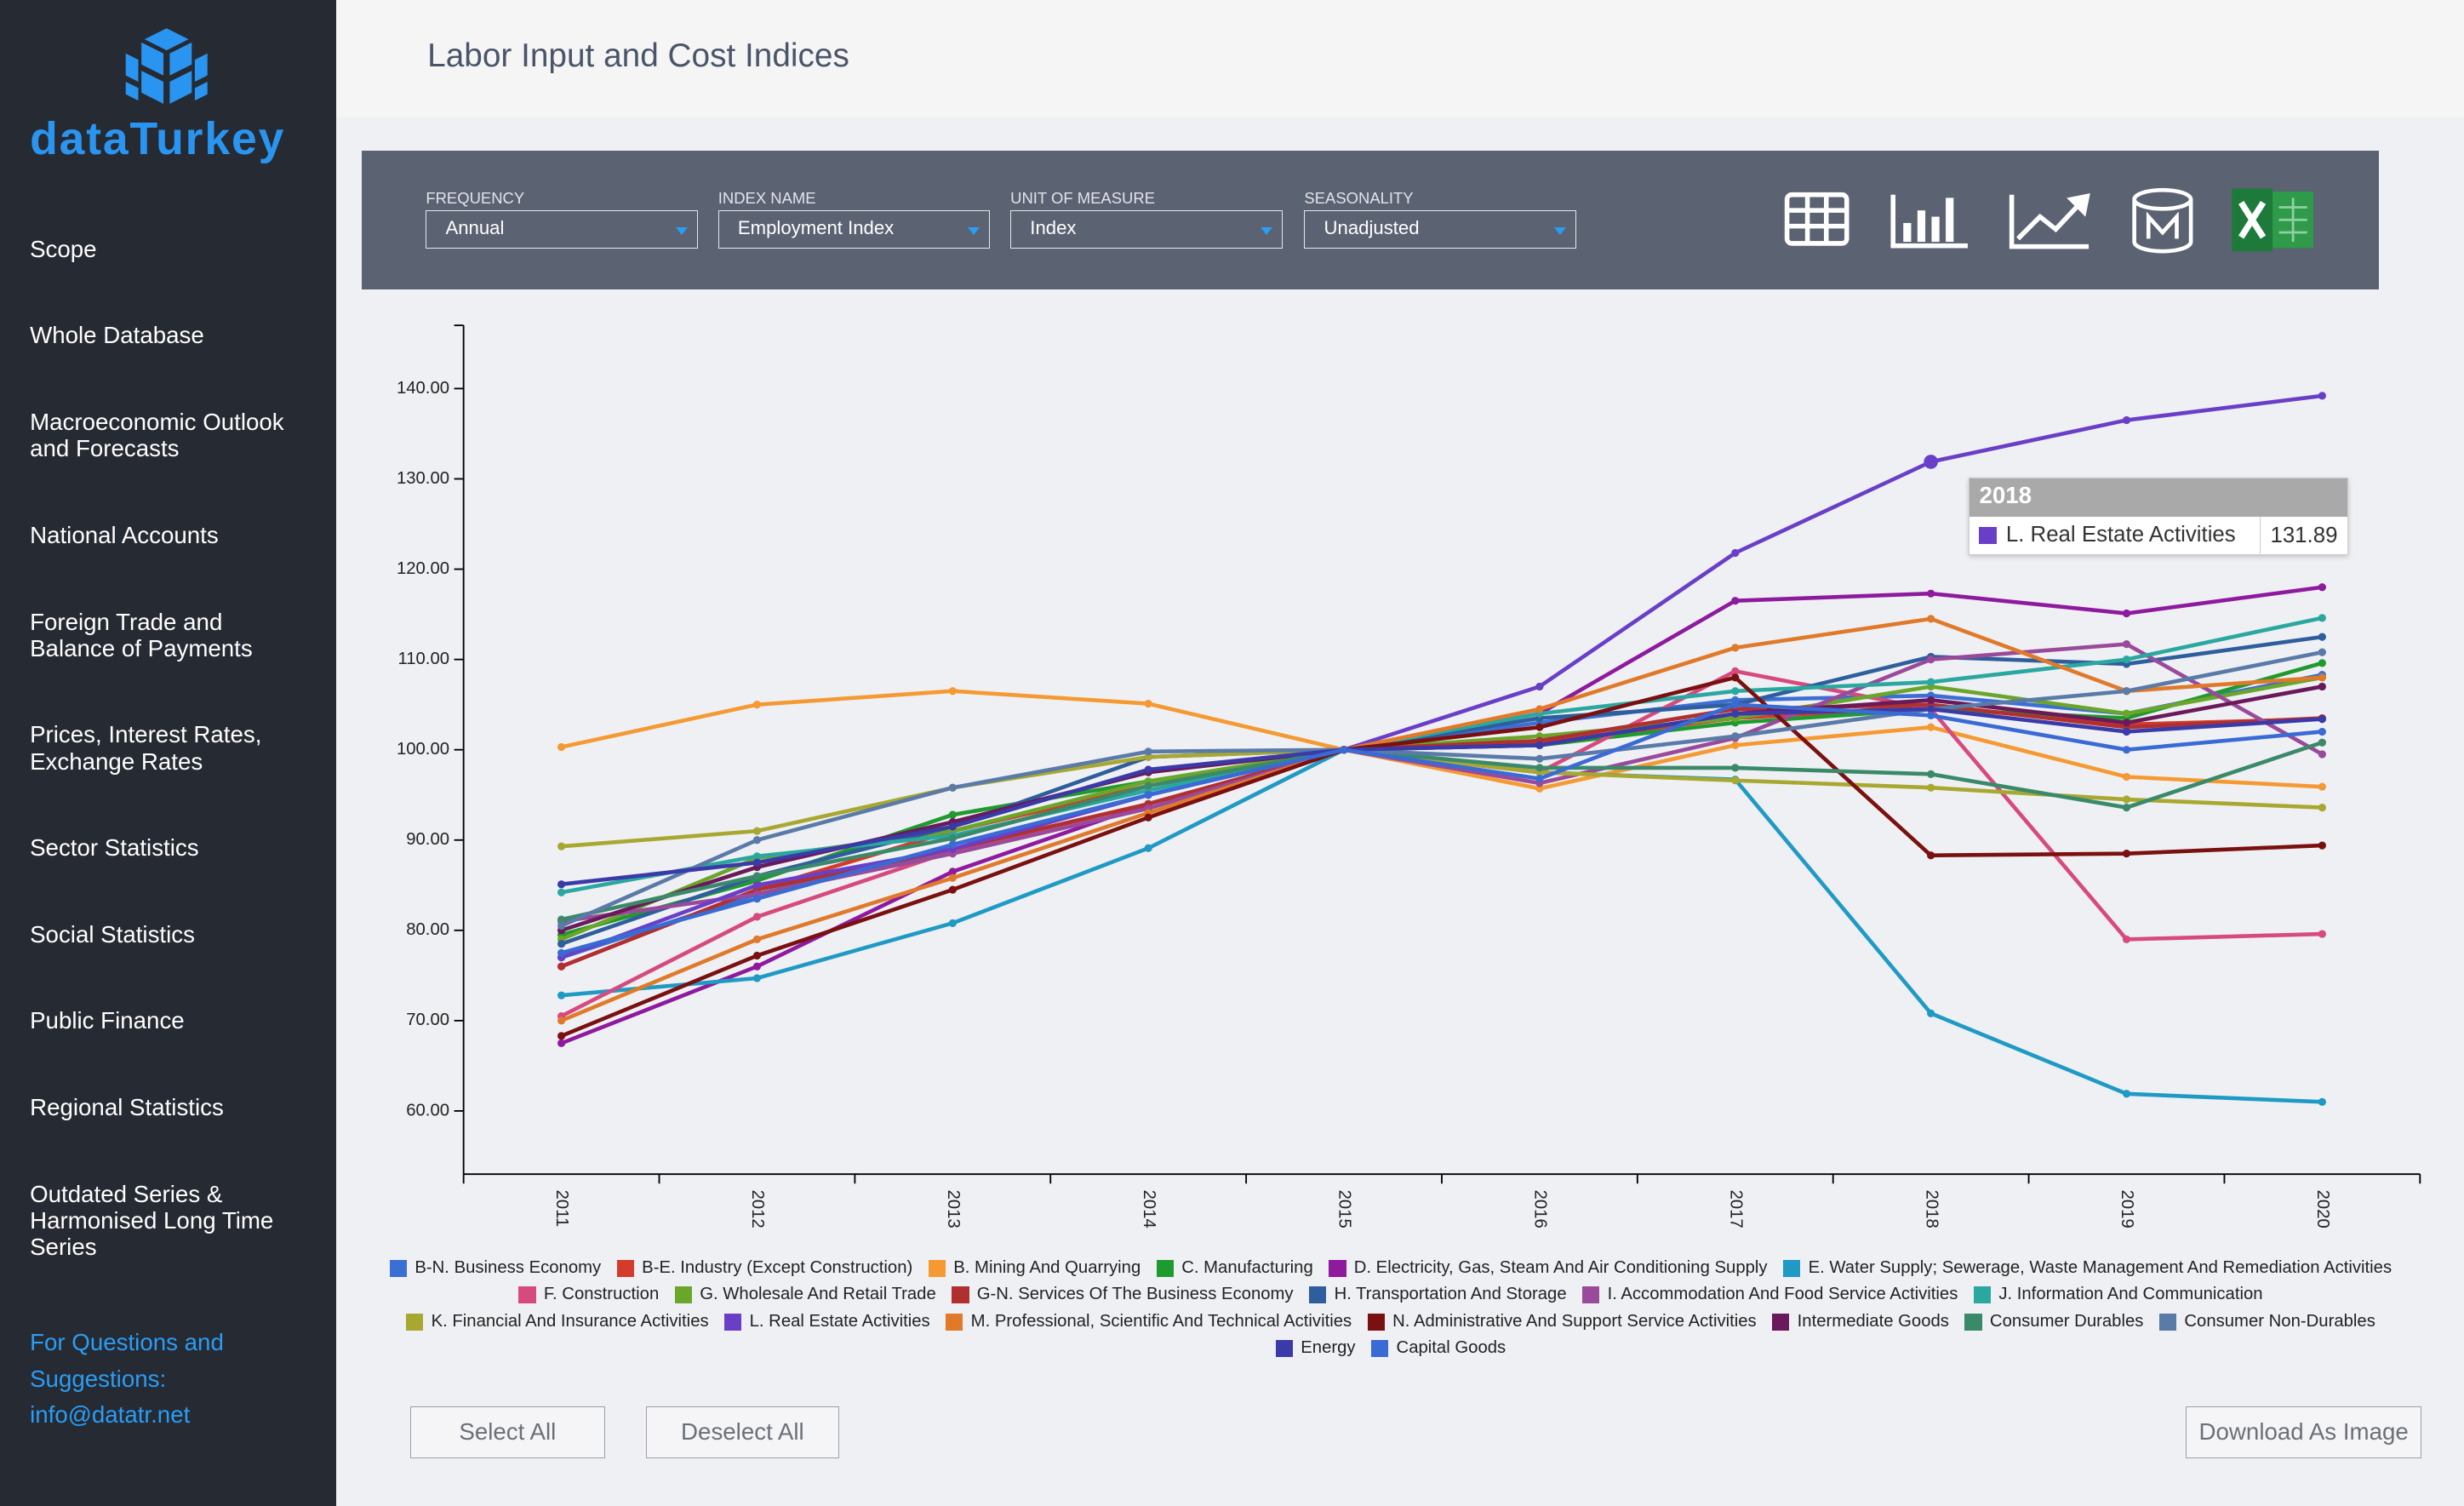  I want to click on legend-item: B-N. Business Economy, so click(495, 1269).